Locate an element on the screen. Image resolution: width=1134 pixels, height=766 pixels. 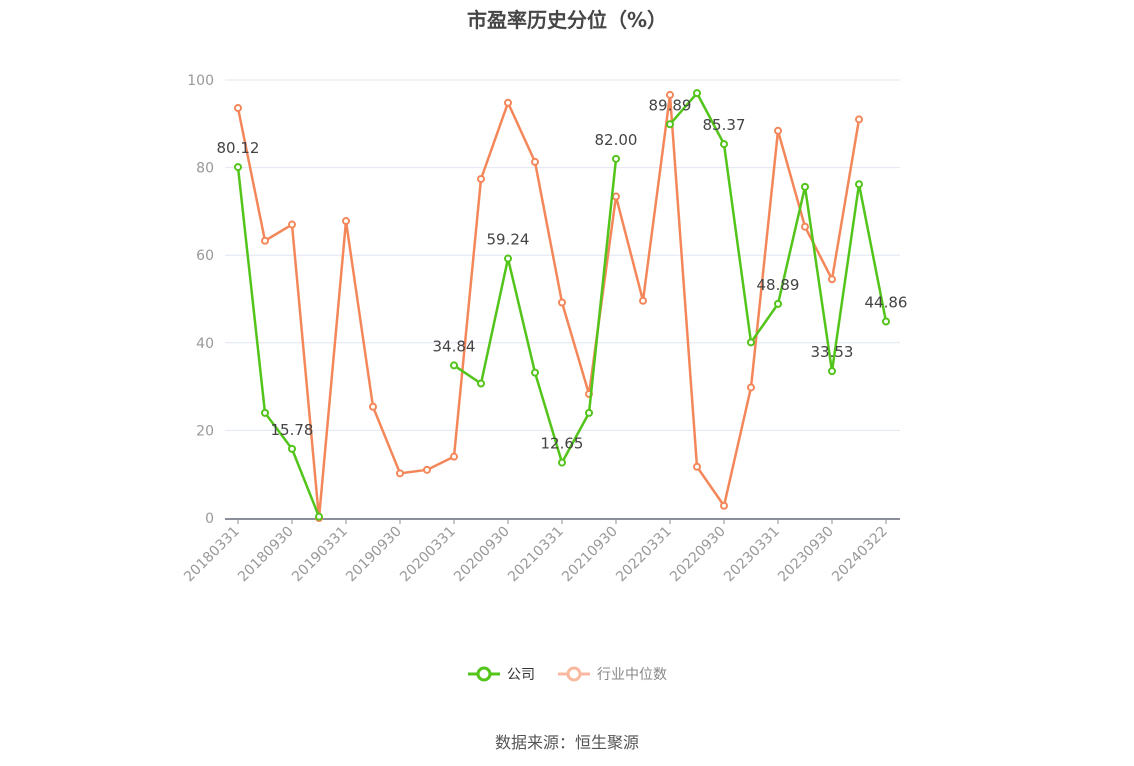
y-tick-label: 0 is located at coordinates (209, 519).